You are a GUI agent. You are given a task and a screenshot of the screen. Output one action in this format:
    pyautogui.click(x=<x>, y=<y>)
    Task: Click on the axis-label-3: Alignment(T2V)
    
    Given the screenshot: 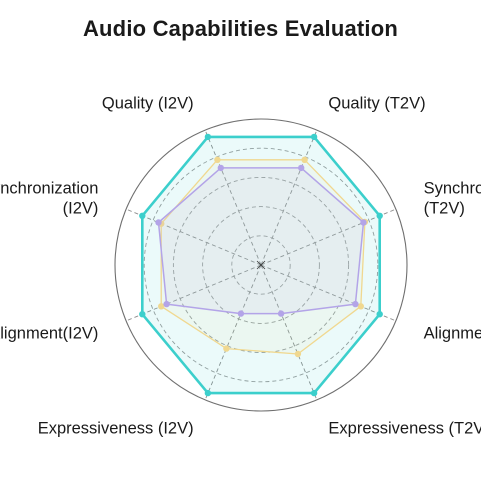 What is the action you would take?
    pyautogui.click(x=452, y=333)
    